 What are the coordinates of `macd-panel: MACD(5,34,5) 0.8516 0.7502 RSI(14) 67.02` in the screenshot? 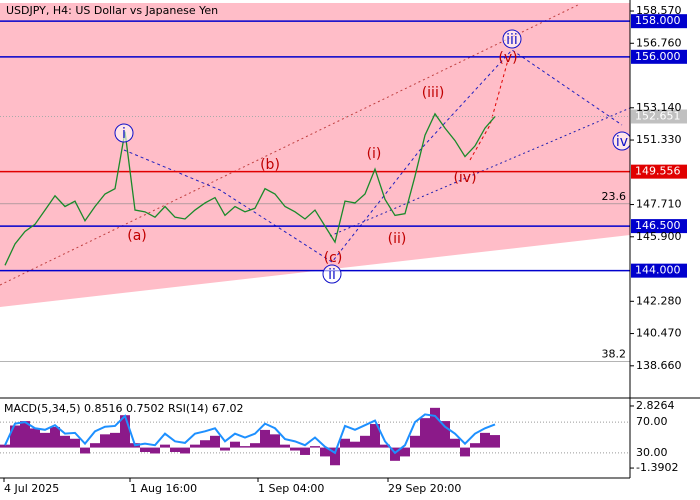 It's located at (315, 434).